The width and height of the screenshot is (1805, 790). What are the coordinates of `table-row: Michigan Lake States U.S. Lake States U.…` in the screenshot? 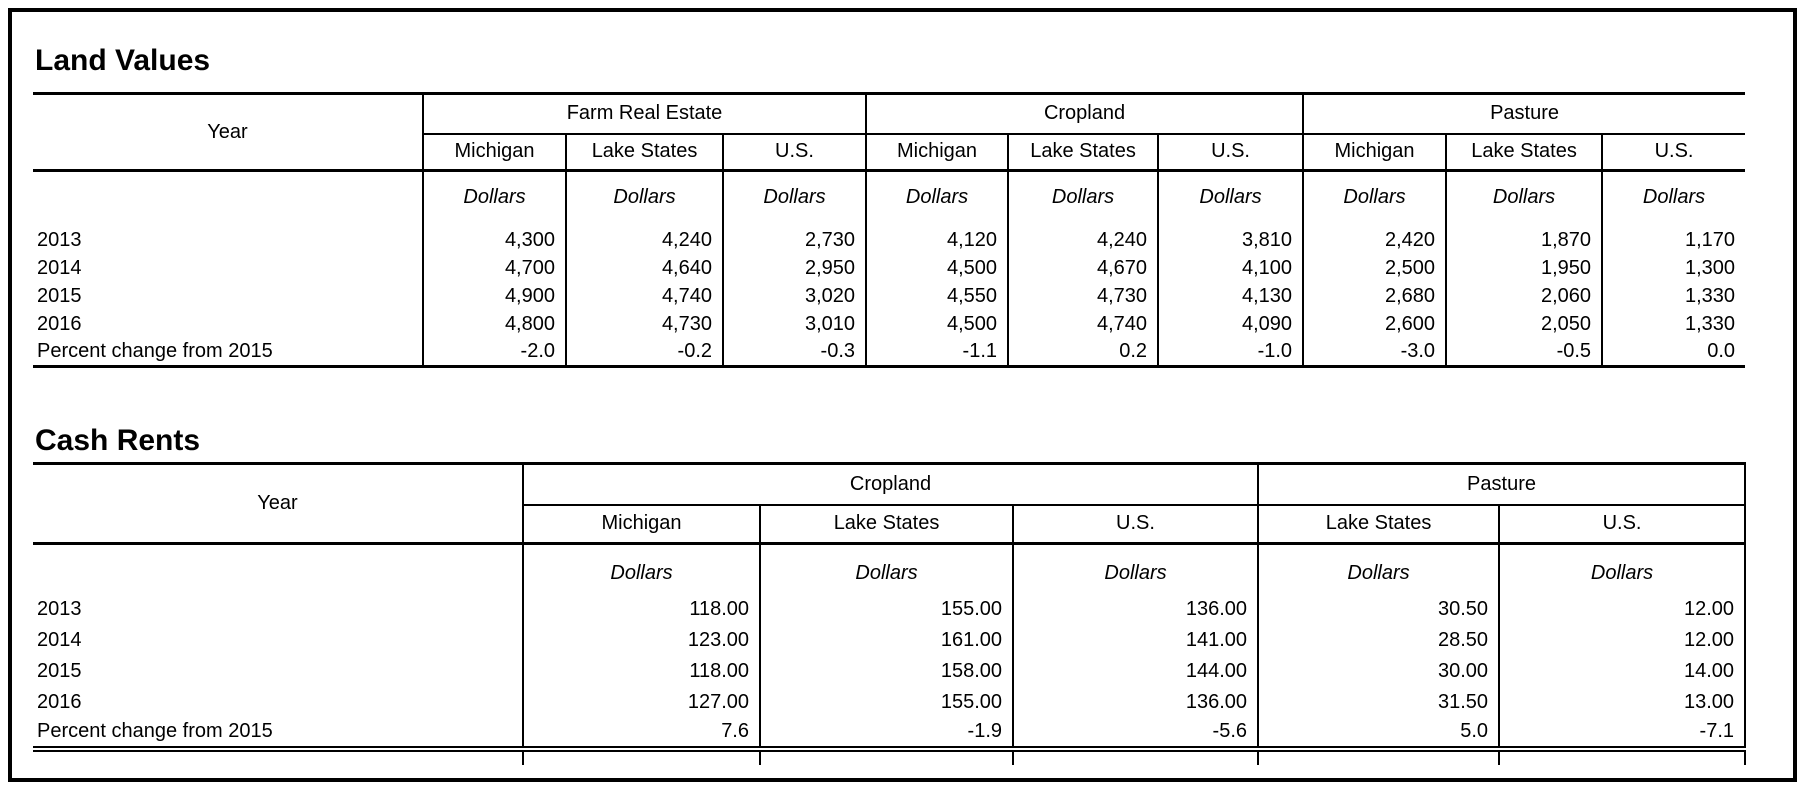 It's located at (890, 524).